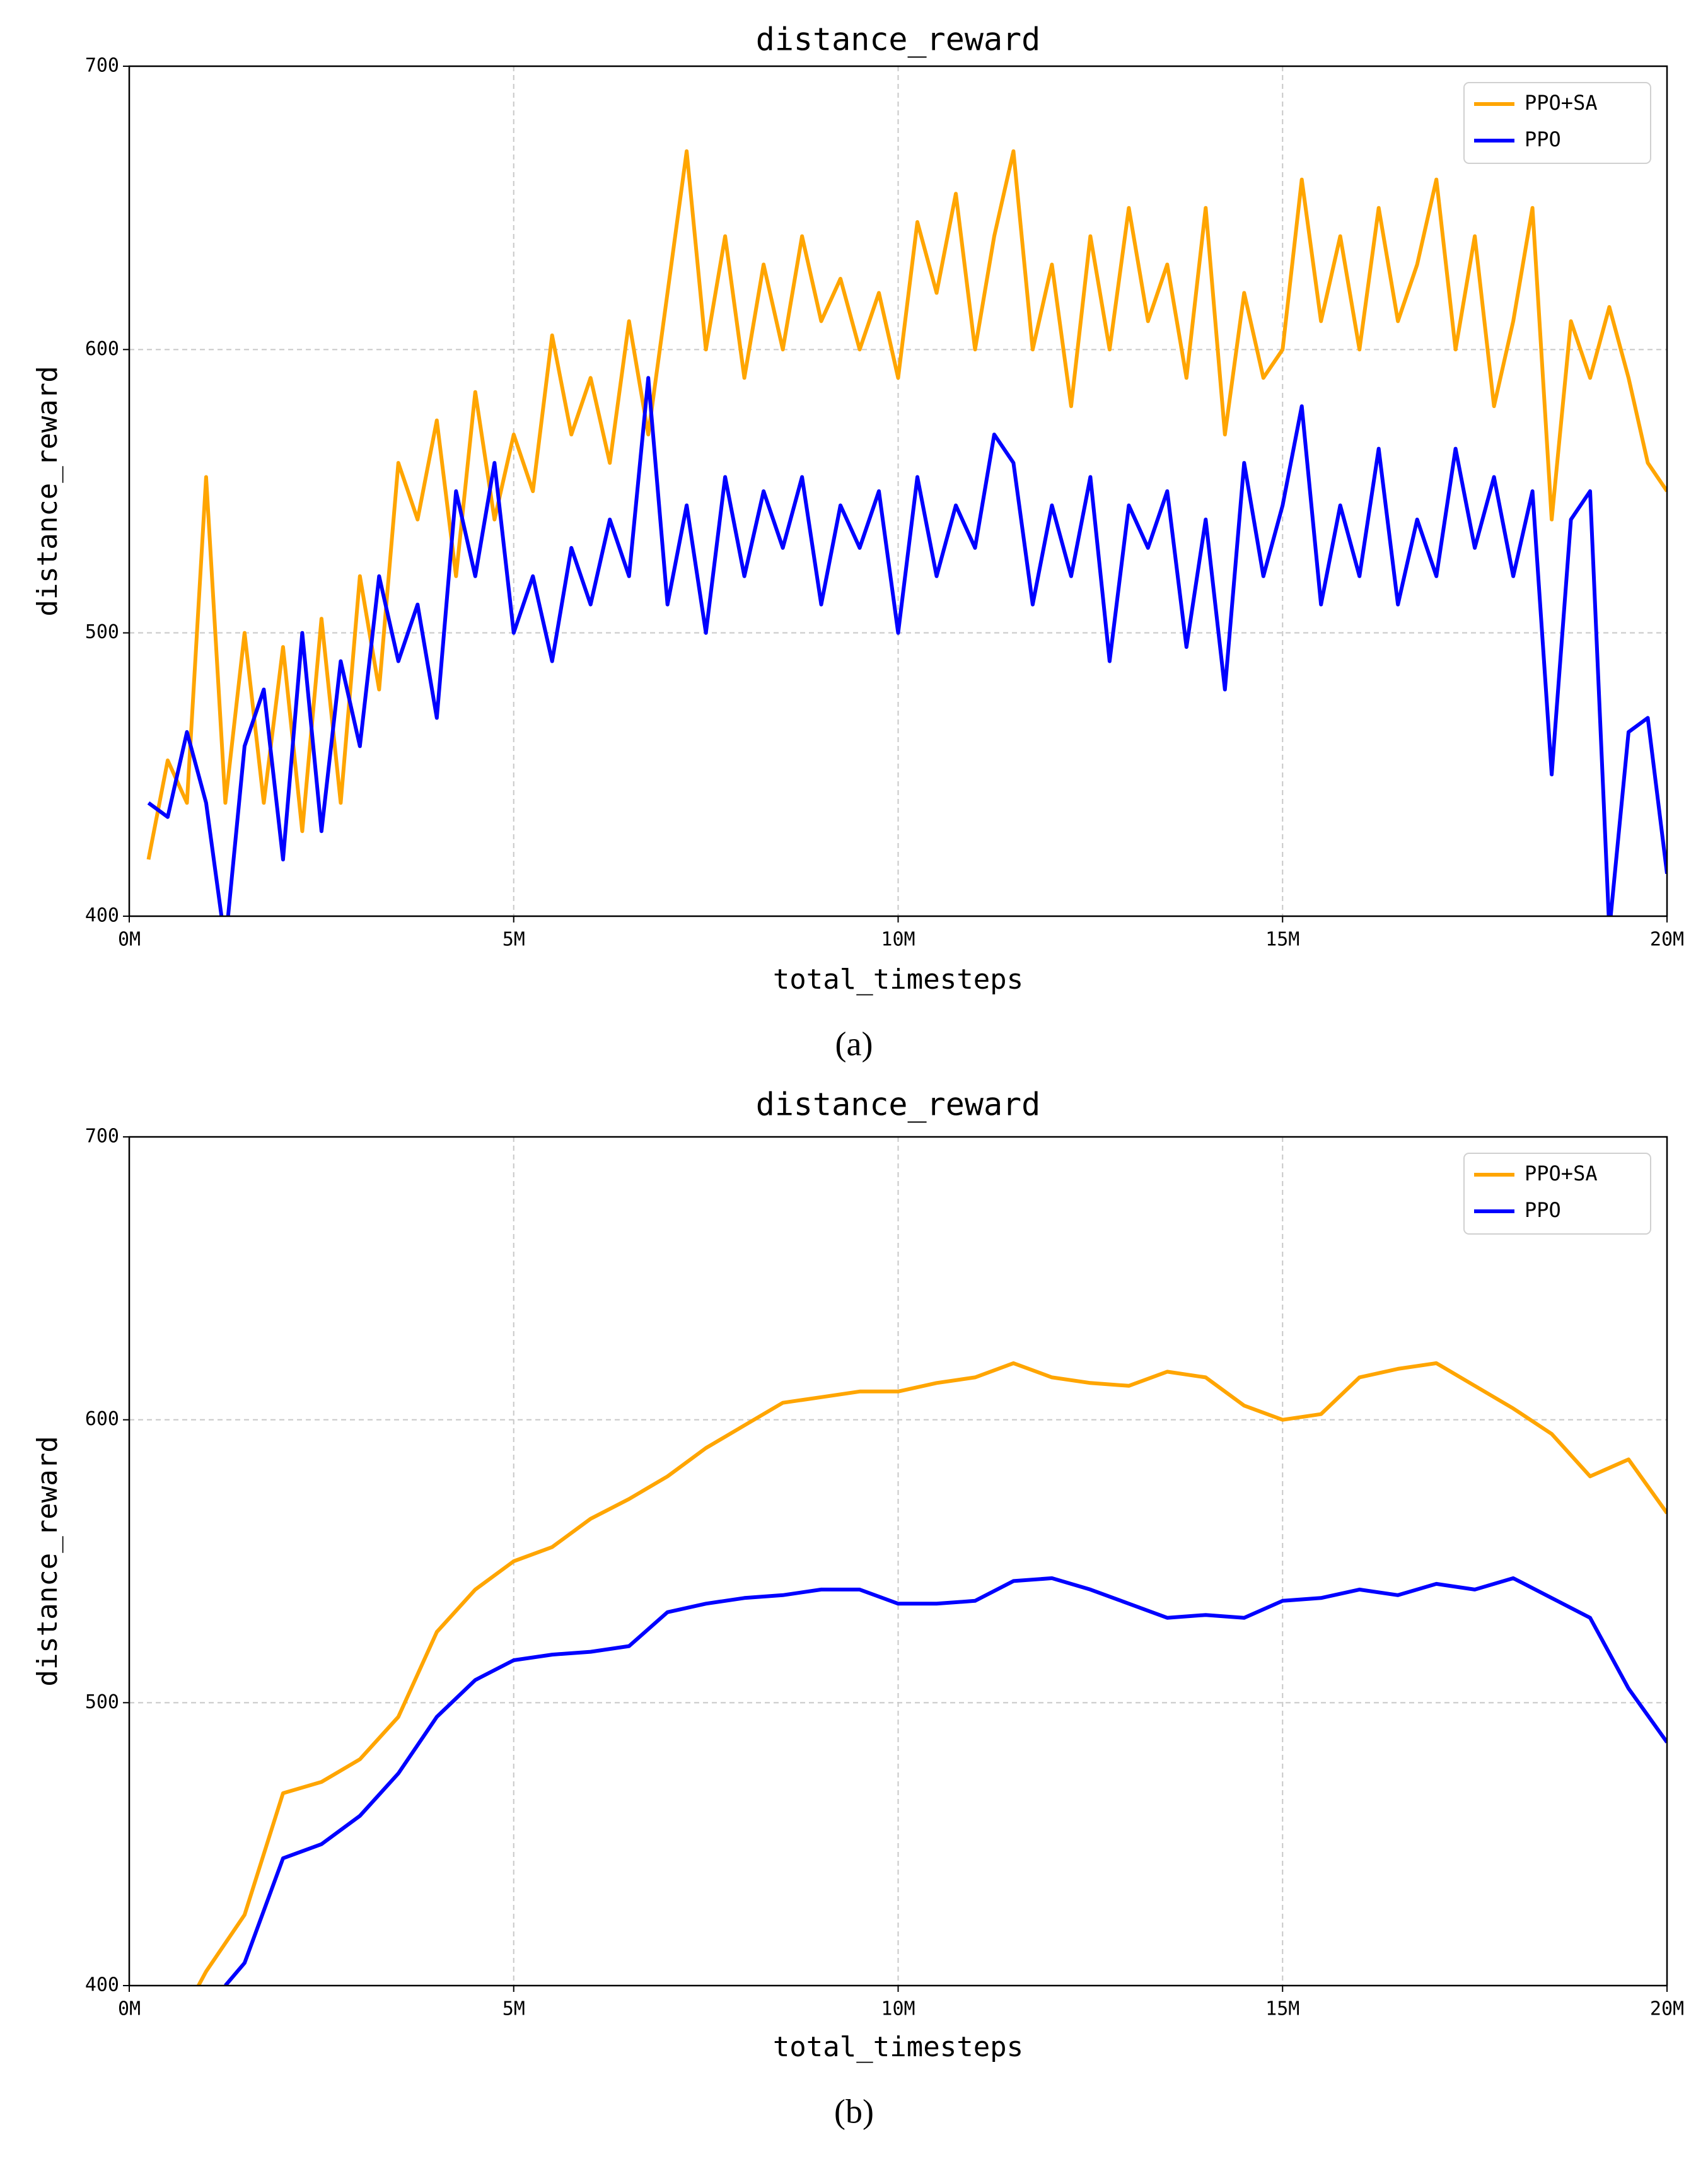 This screenshot has width=1708, height=2159. Describe the element at coordinates (854, 1043) in the screenshot. I see `caption: (a)` at that location.